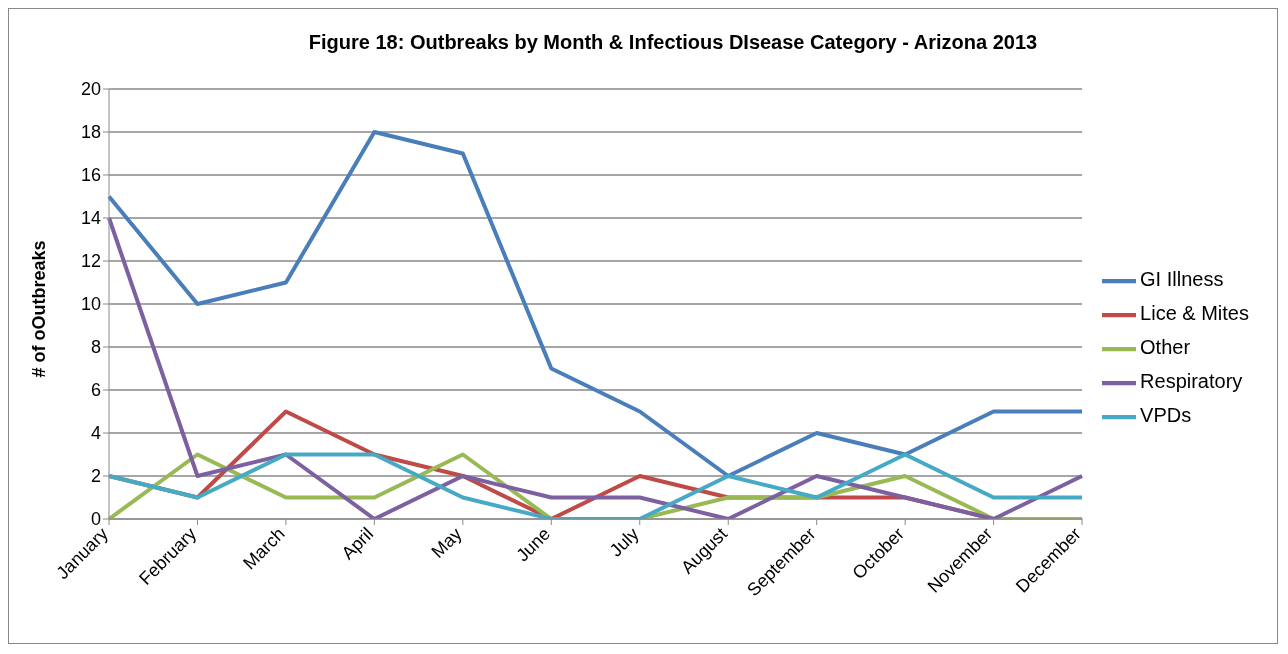 This screenshot has height=654, width=1288. What do you see at coordinates (90, 132) in the screenshot?
I see `y-tick-label: 18` at bounding box center [90, 132].